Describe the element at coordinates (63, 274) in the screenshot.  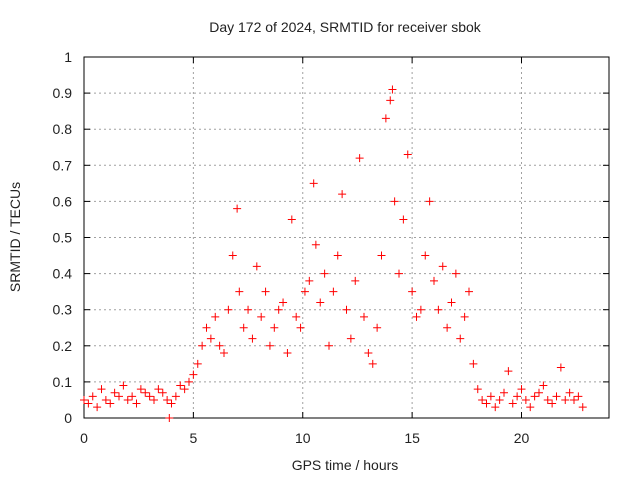
I see `y-tick-label: 0.4` at that location.